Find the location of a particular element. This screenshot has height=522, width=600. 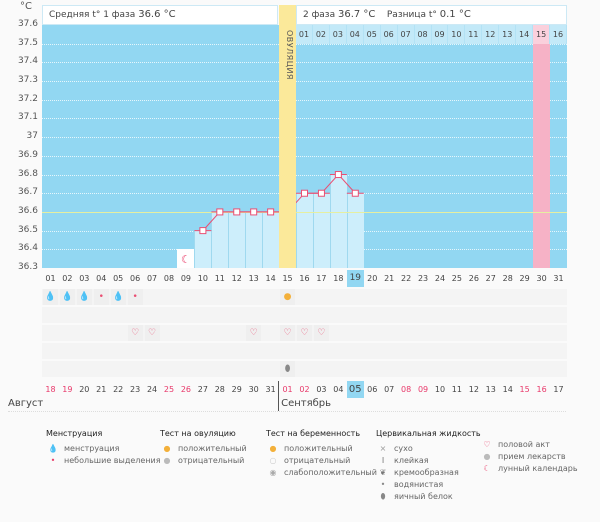

cycle-day-label: 29 is located at coordinates (524, 278).